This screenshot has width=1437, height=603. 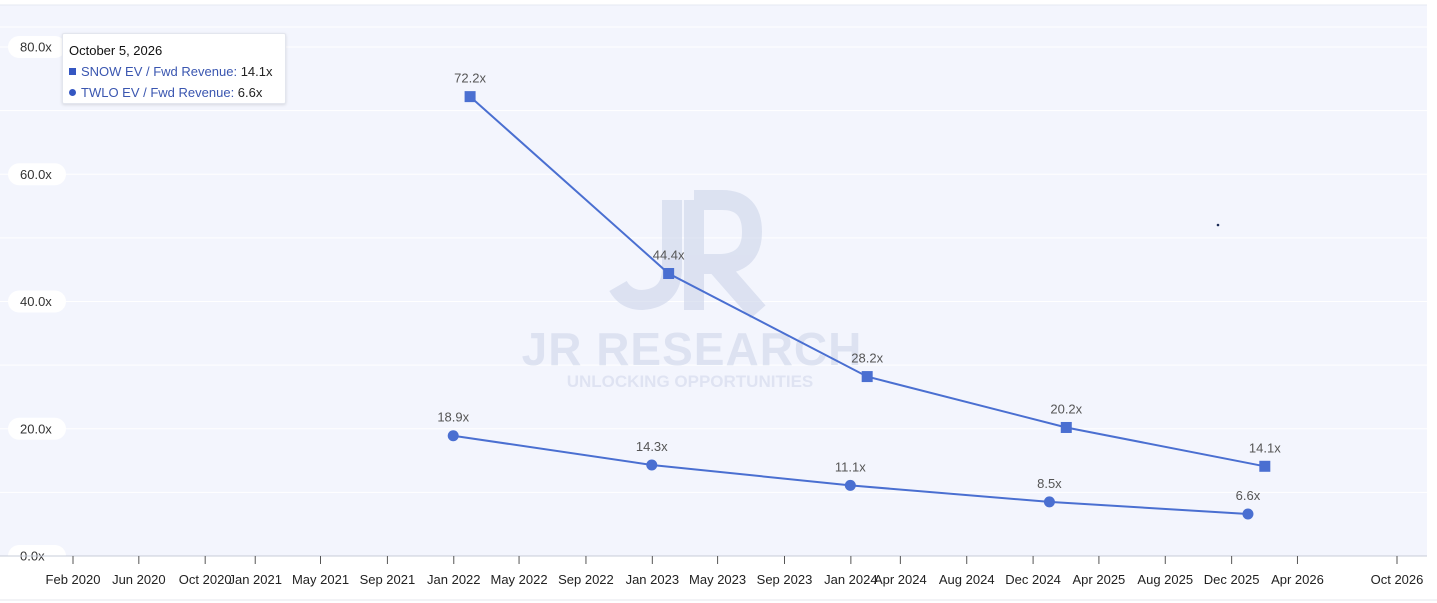 I want to click on x-tick-label: Apr 2026, so click(x=1297, y=579).